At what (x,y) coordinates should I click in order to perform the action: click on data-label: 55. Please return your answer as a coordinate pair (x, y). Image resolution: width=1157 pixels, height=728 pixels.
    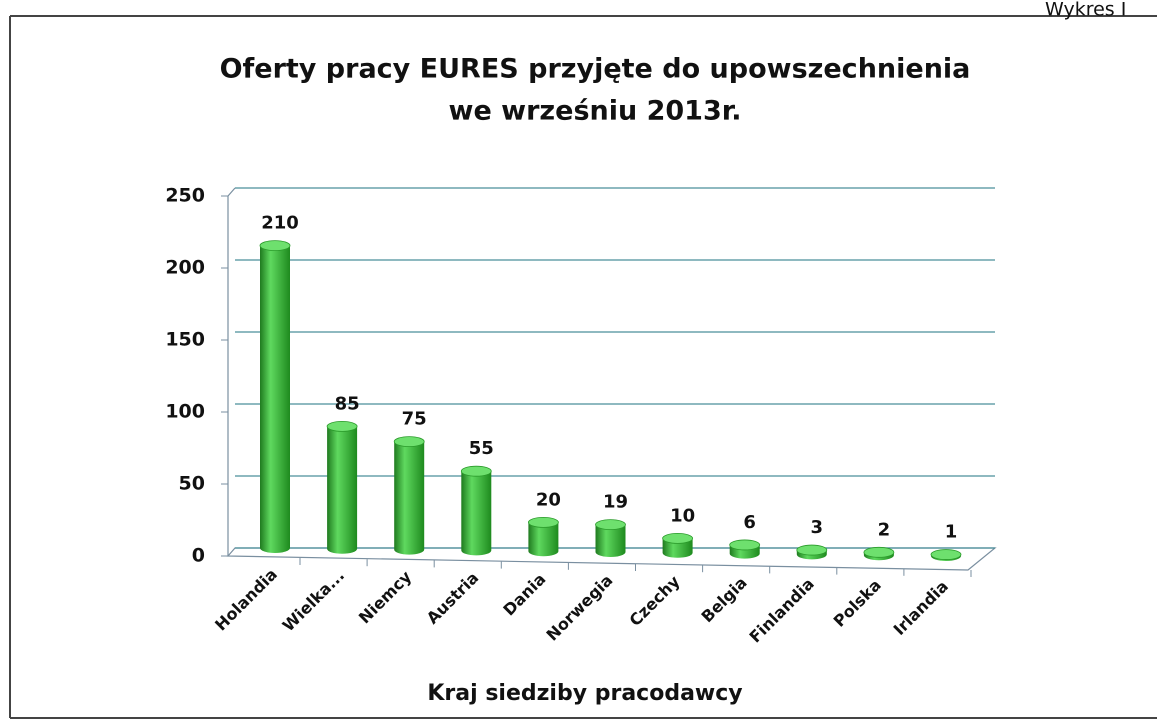
    Looking at the image, I should click on (481, 448).